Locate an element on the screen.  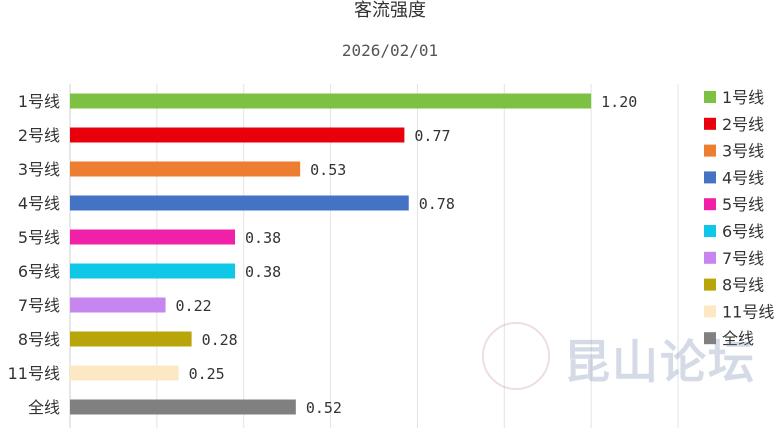
category-label: 全线 is located at coordinates (44, 407).